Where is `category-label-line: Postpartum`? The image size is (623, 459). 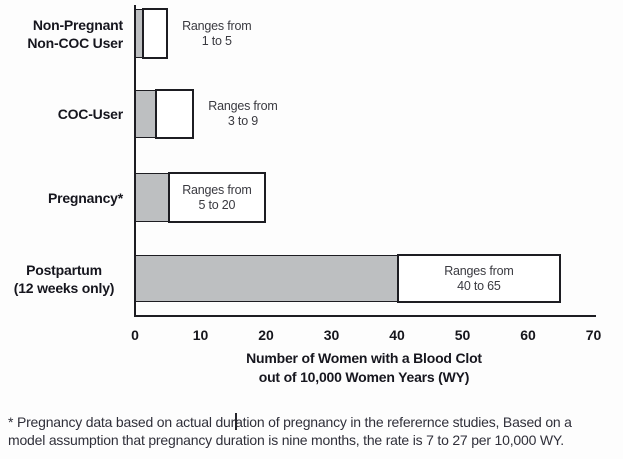
category-label-line: Postpartum is located at coordinates (64, 269).